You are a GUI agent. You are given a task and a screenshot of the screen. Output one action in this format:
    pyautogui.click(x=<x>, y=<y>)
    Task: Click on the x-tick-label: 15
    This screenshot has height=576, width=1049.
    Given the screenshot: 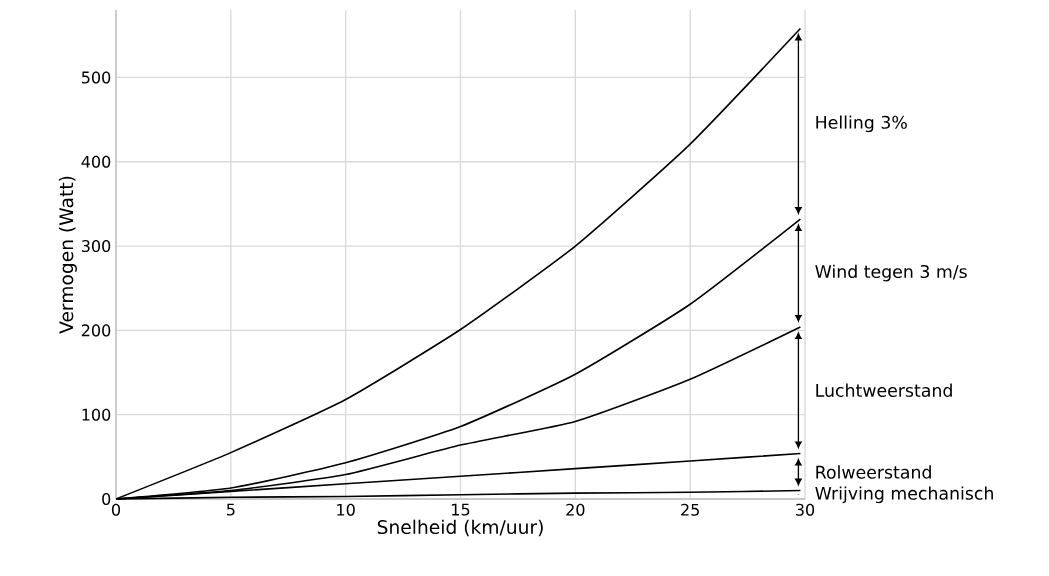 What is the action you would take?
    pyautogui.click(x=461, y=509)
    